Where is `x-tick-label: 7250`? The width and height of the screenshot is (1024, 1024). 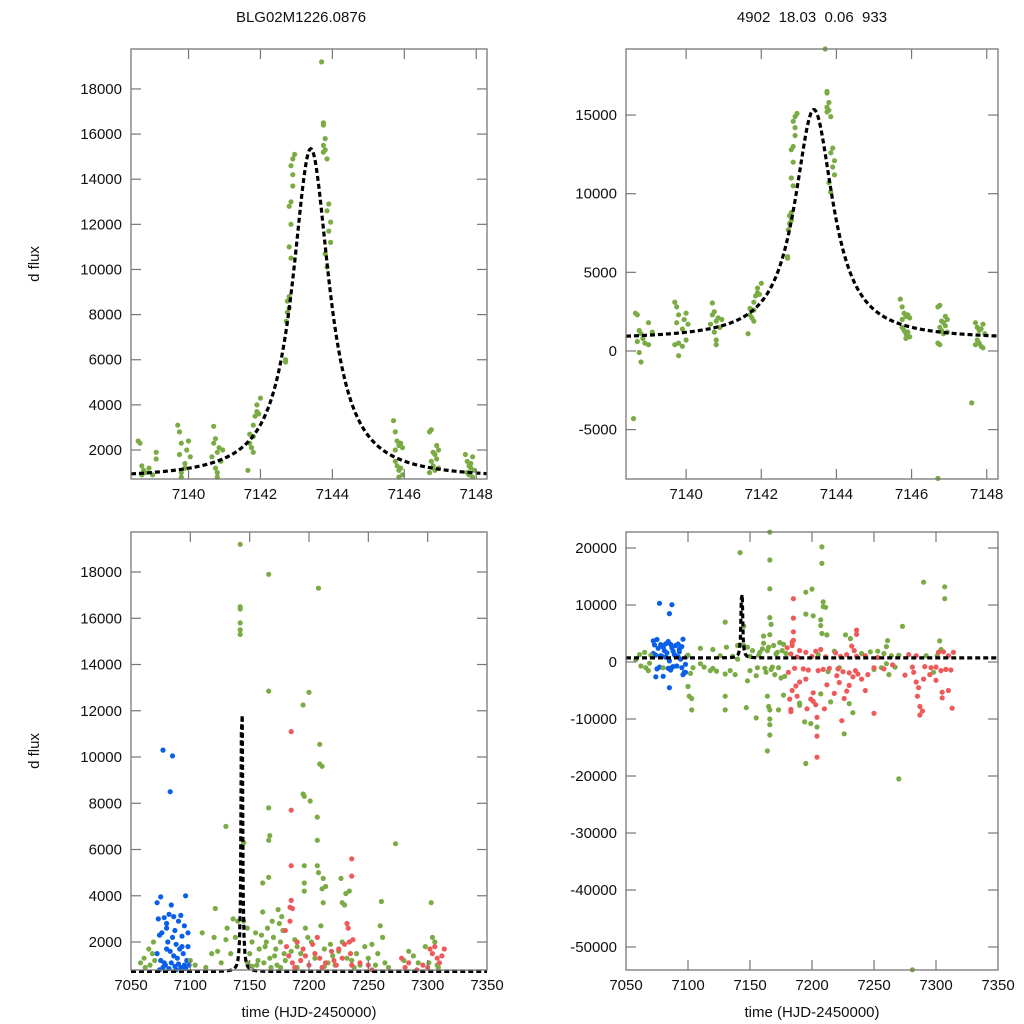
x-tick-label: 7250 is located at coordinates (368, 985).